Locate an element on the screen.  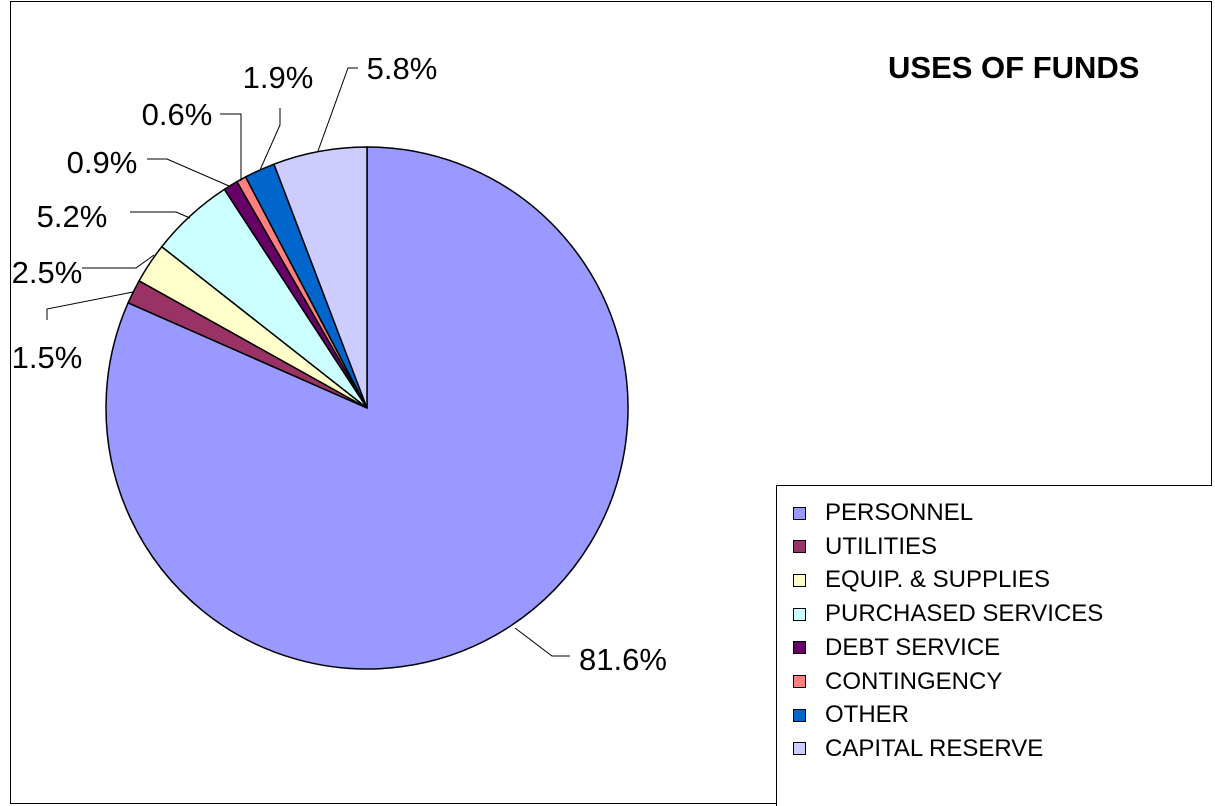
pie-slice-capital-reserve is located at coordinates (320, 277).